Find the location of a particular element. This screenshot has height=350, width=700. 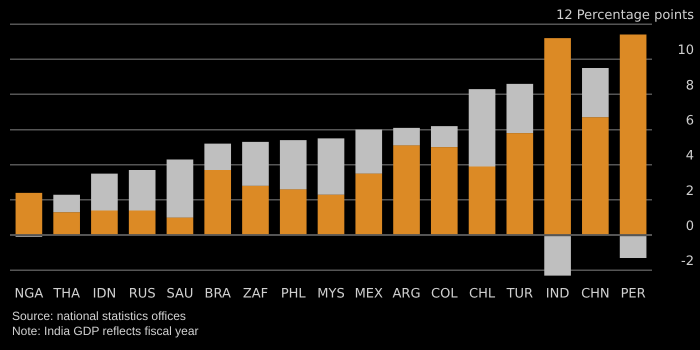

x-tick-label: PHL is located at coordinates (293, 294).